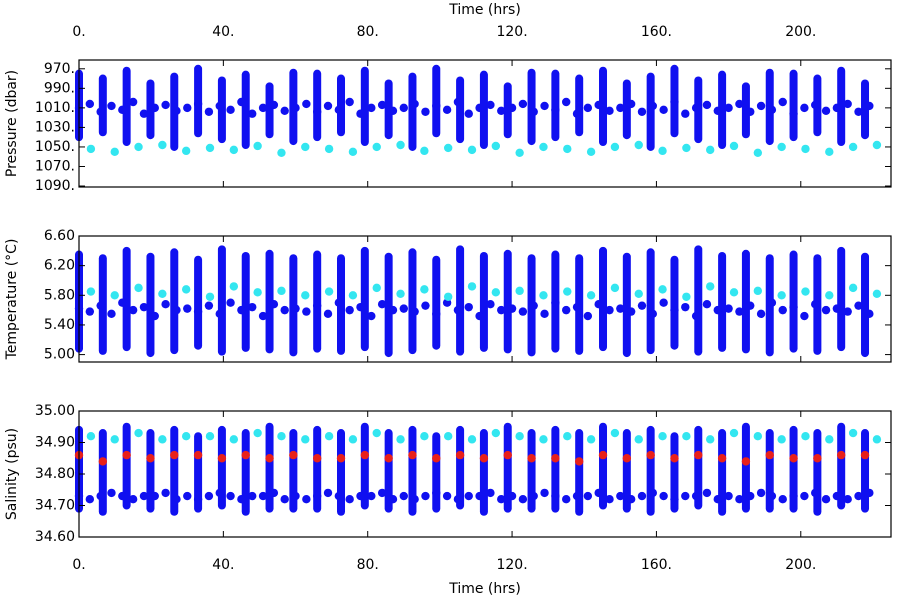  I want to click on y-tick-label: 5.80, so click(59, 295).